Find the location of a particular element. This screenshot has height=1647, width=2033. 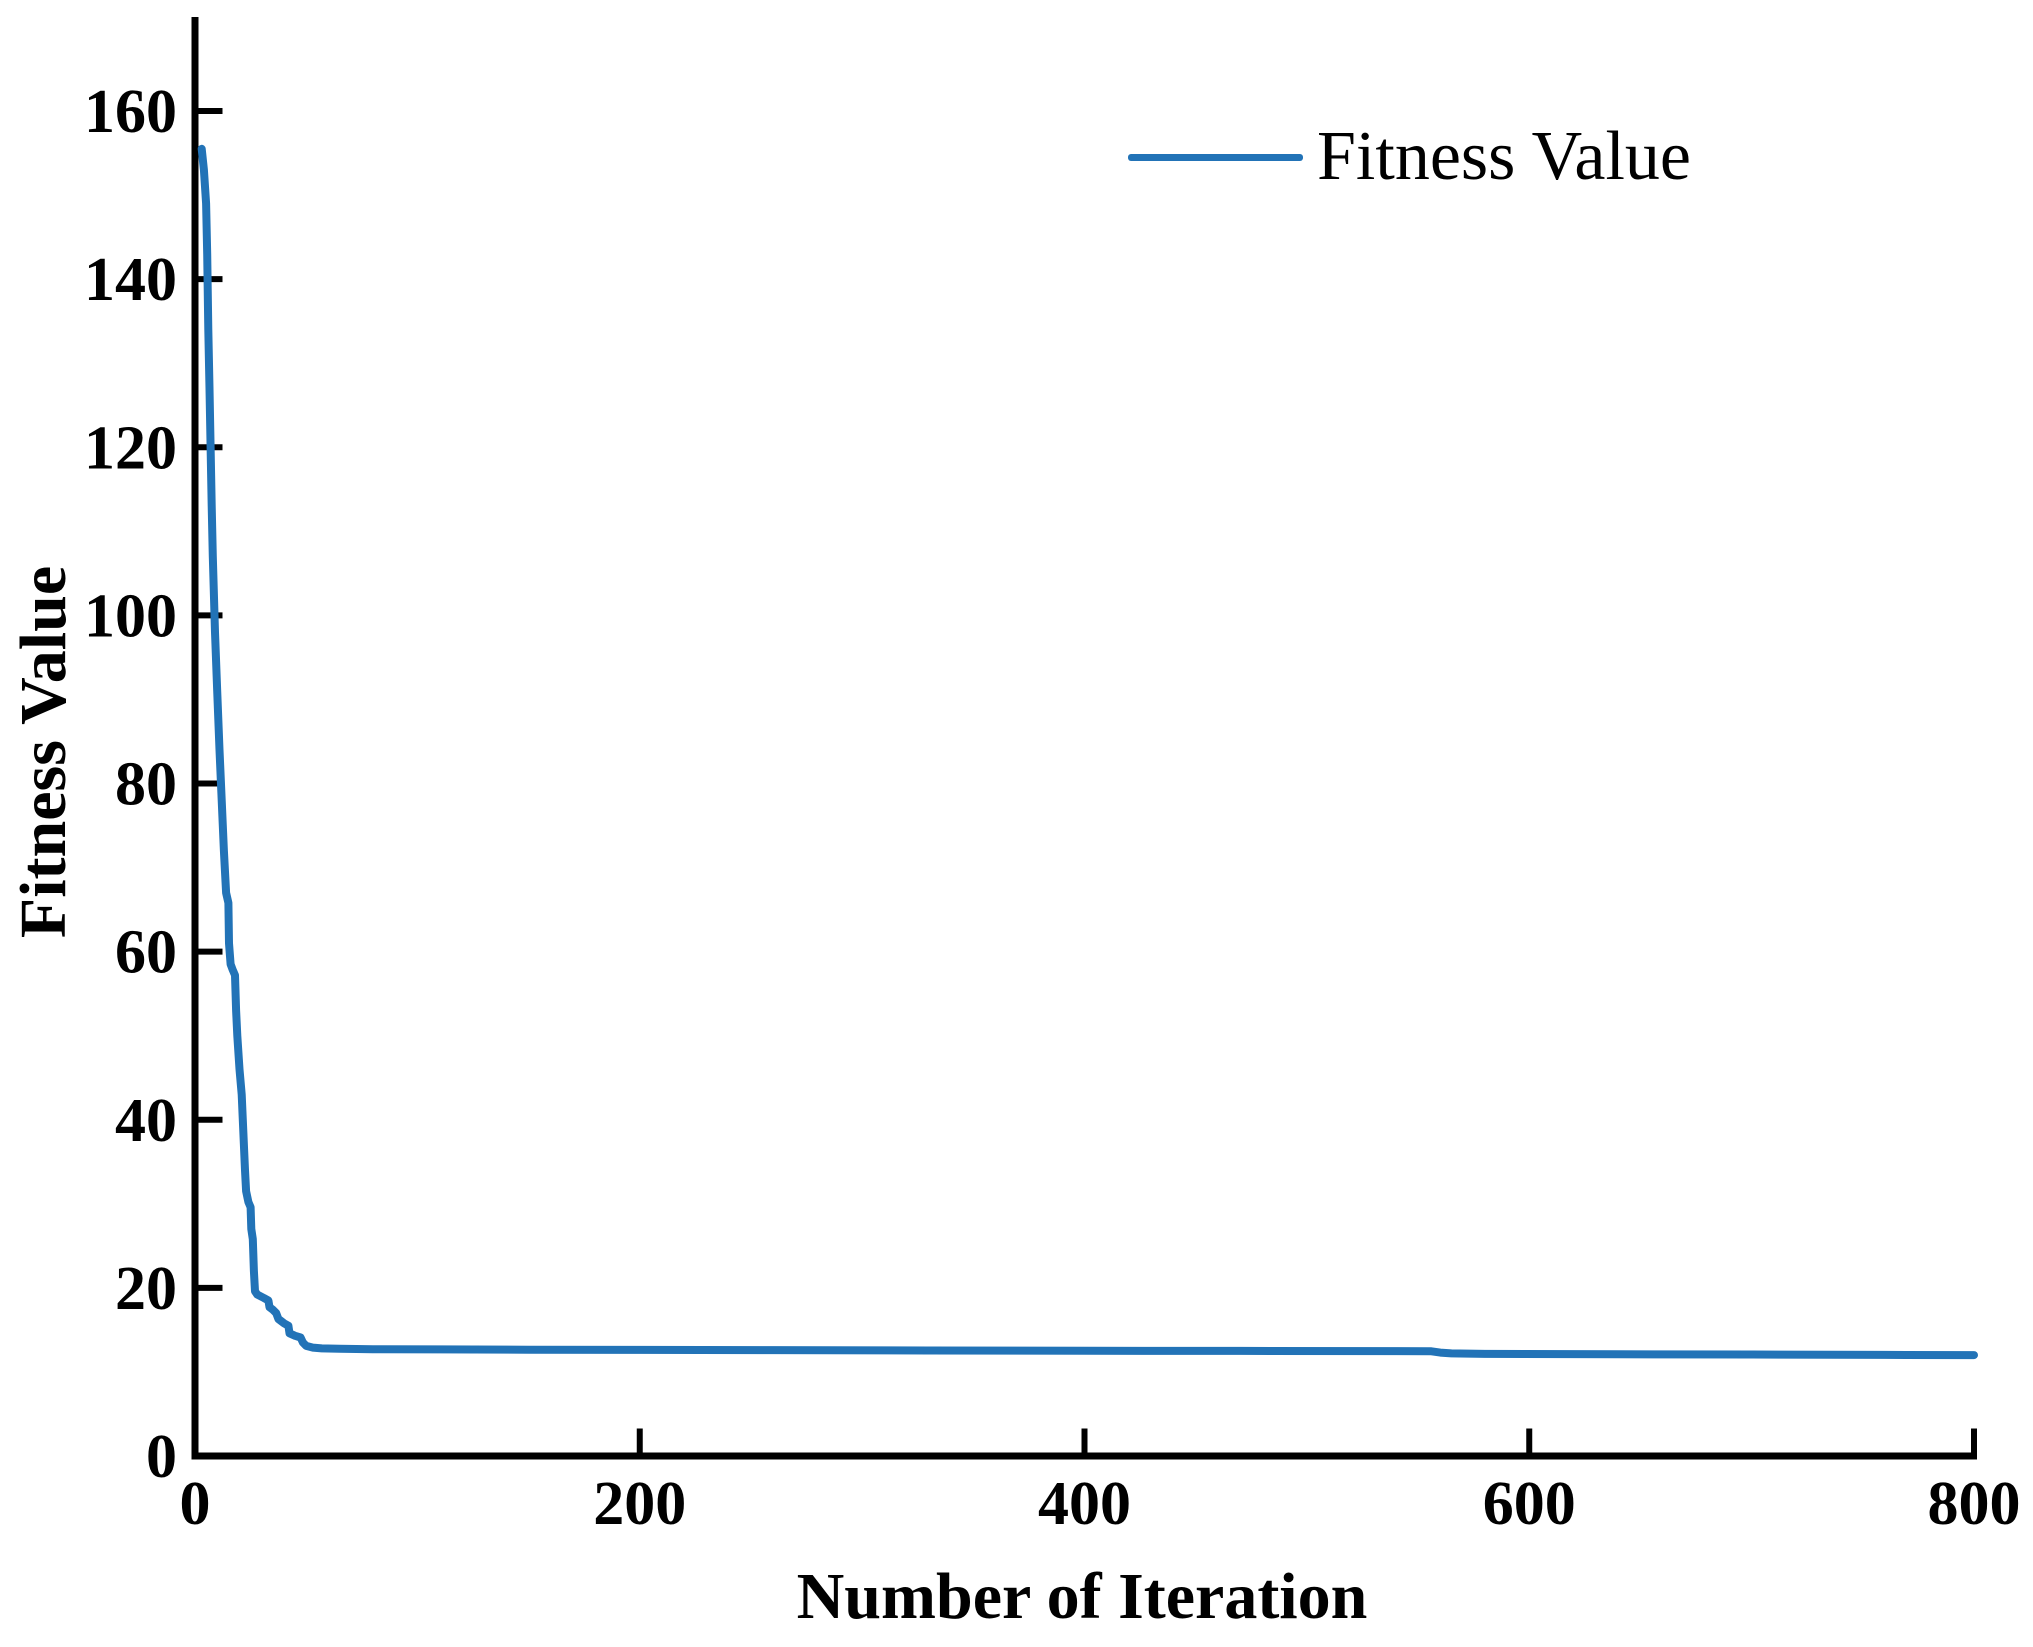

y-tick-label: 0 is located at coordinates (161, 1457).